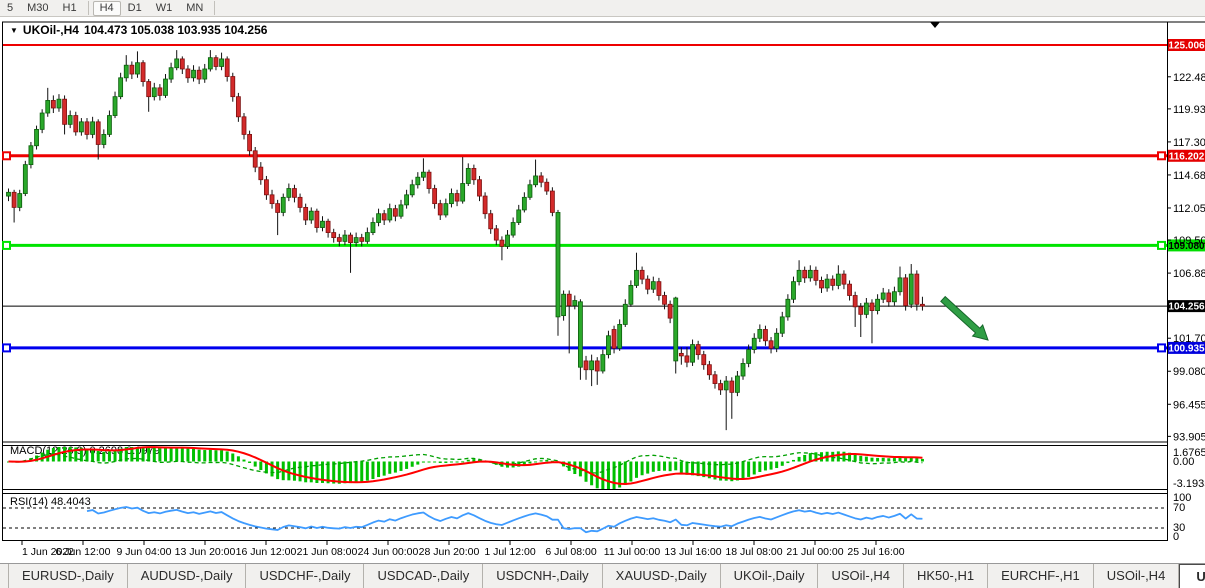 The width and height of the screenshot is (1205, 588). I want to click on tab-hk50-h1: HK50-,H1, so click(946, 576).